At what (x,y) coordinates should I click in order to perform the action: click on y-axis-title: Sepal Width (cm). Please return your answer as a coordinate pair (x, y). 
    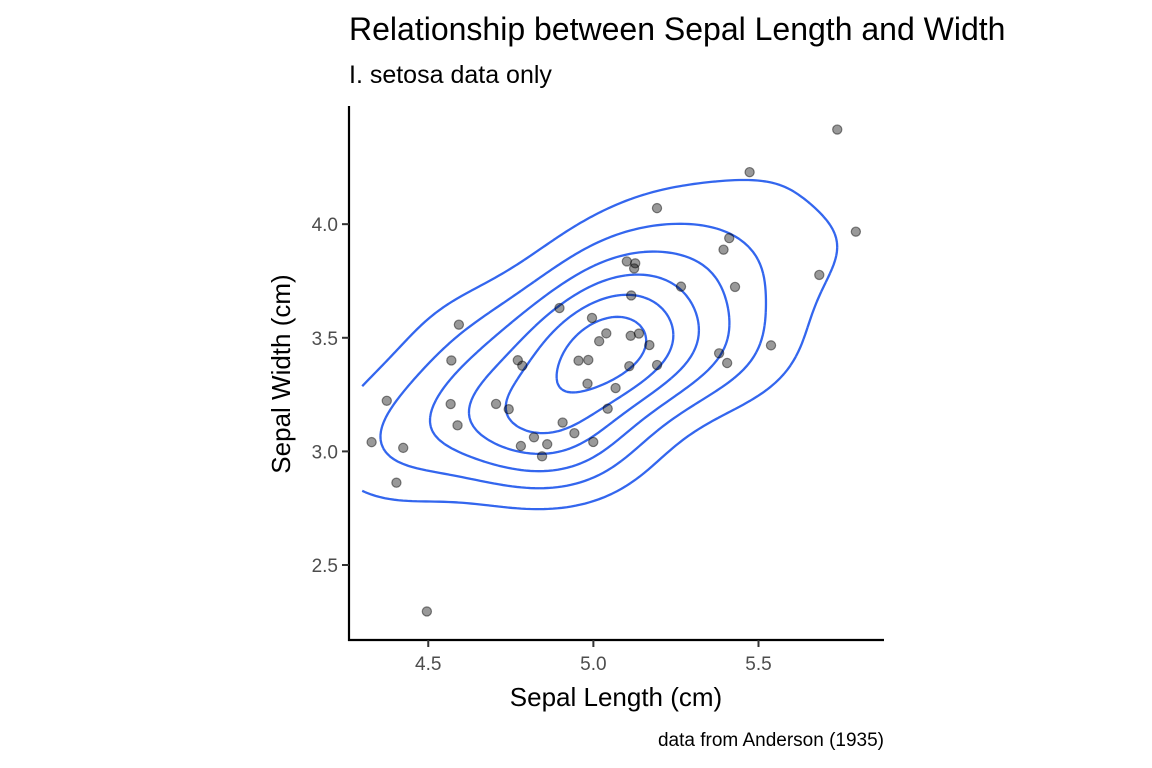
    Looking at the image, I should click on (281, 373).